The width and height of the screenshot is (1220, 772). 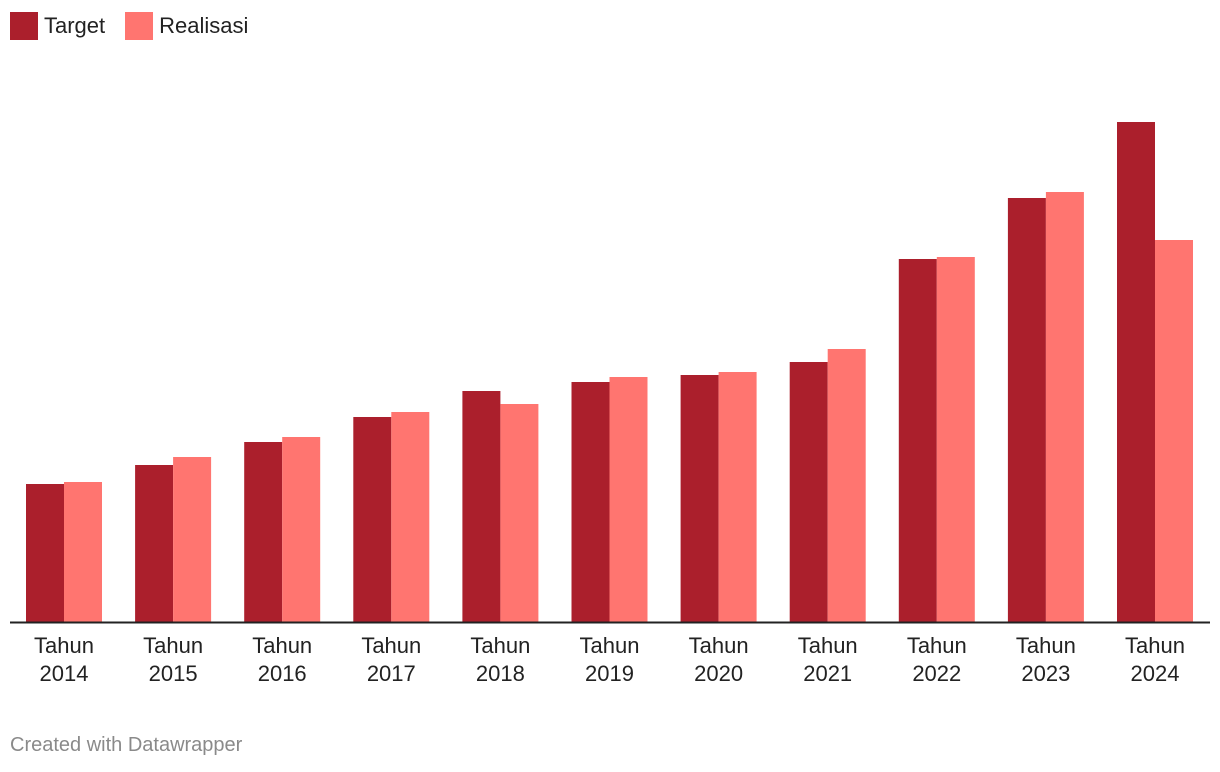 I want to click on x-tick-label-2021: Tahun 2021, so click(x=828, y=659).